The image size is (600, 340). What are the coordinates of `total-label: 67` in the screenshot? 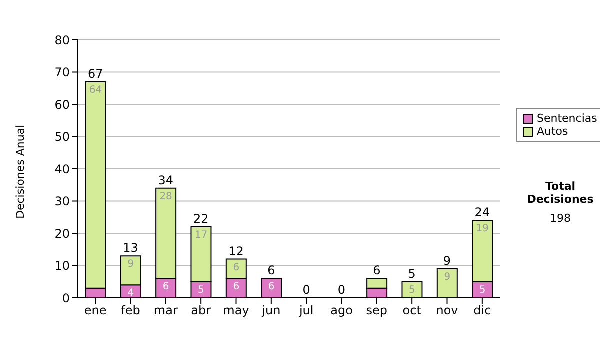 It's located at (96, 73).